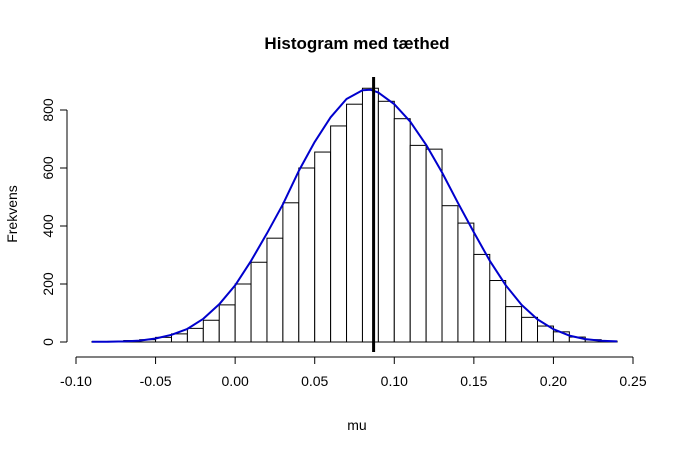 Image resolution: width=679 pixels, height=450 pixels. What do you see at coordinates (48, 226) in the screenshot?
I see `y-tick-label: 400` at bounding box center [48, 226].